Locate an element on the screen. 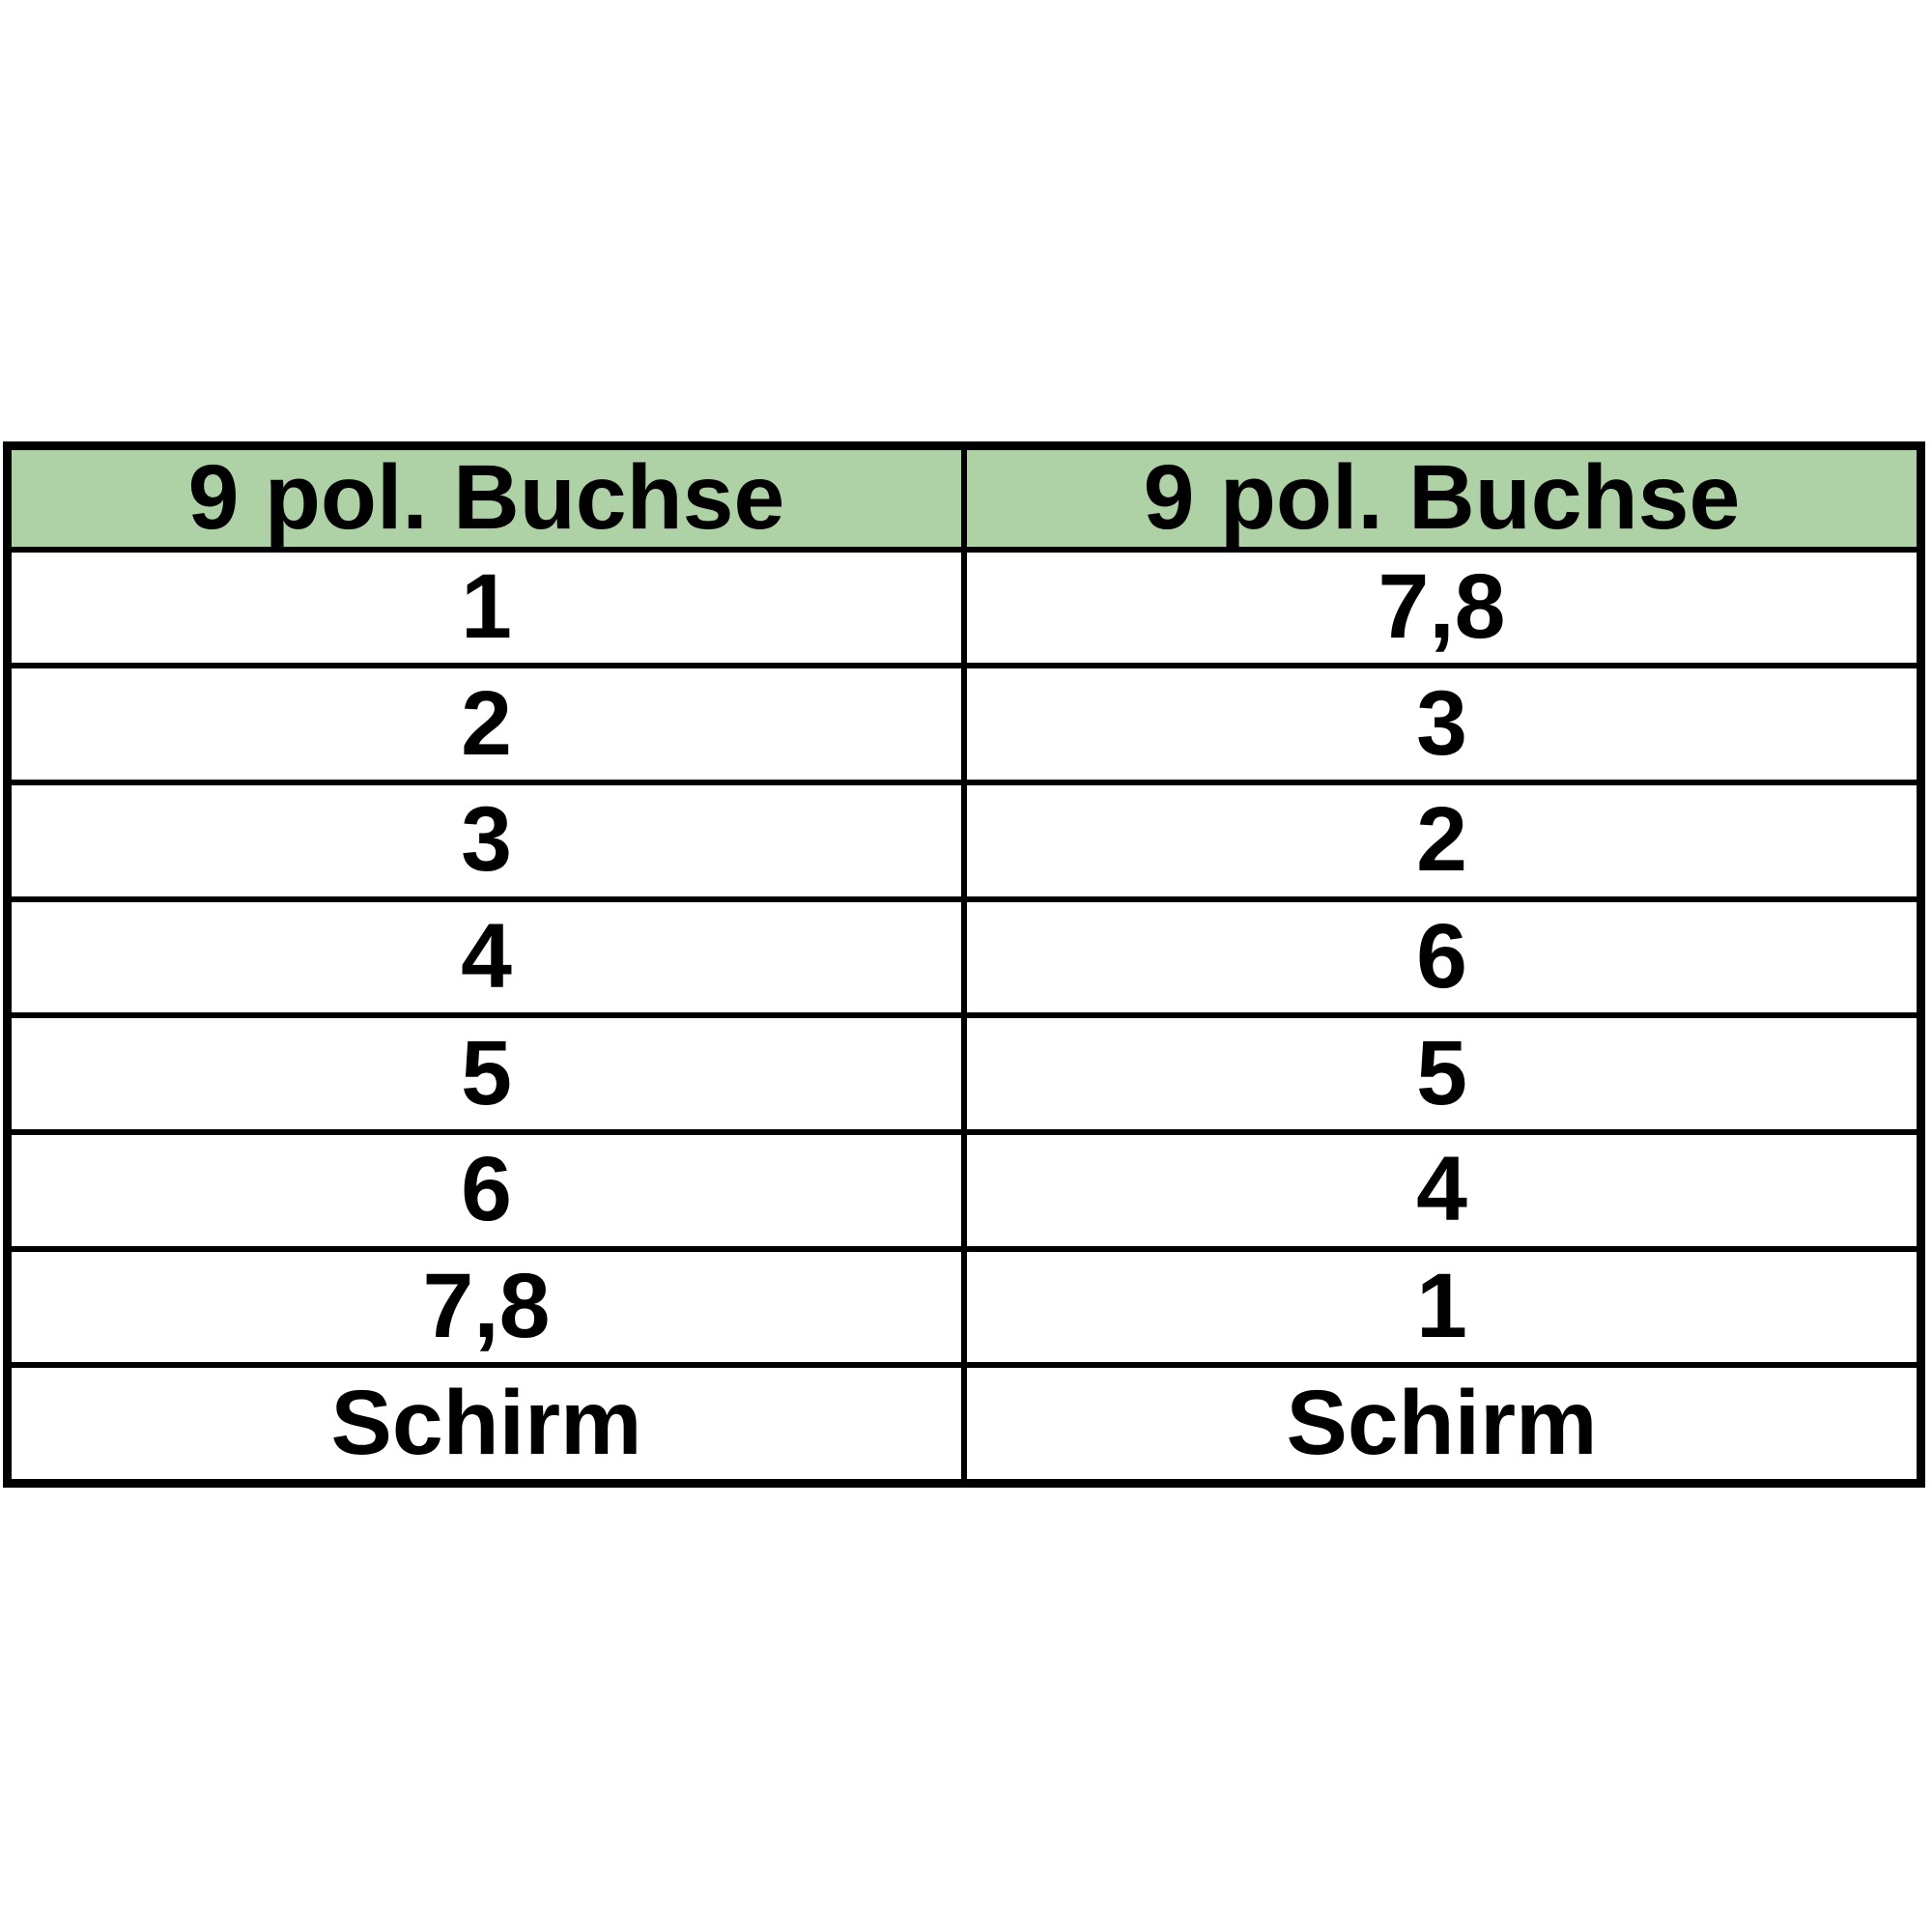 The height and width of the screenshot is (1932, 1932). table-row: 3 2 is located at coordinates (964, 841).